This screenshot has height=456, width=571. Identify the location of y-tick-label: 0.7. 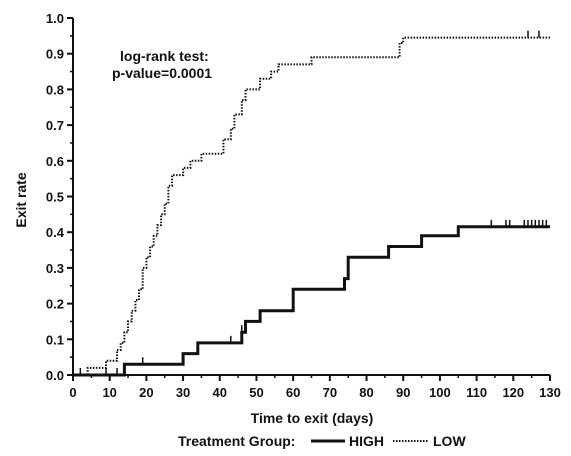
(55, 125).